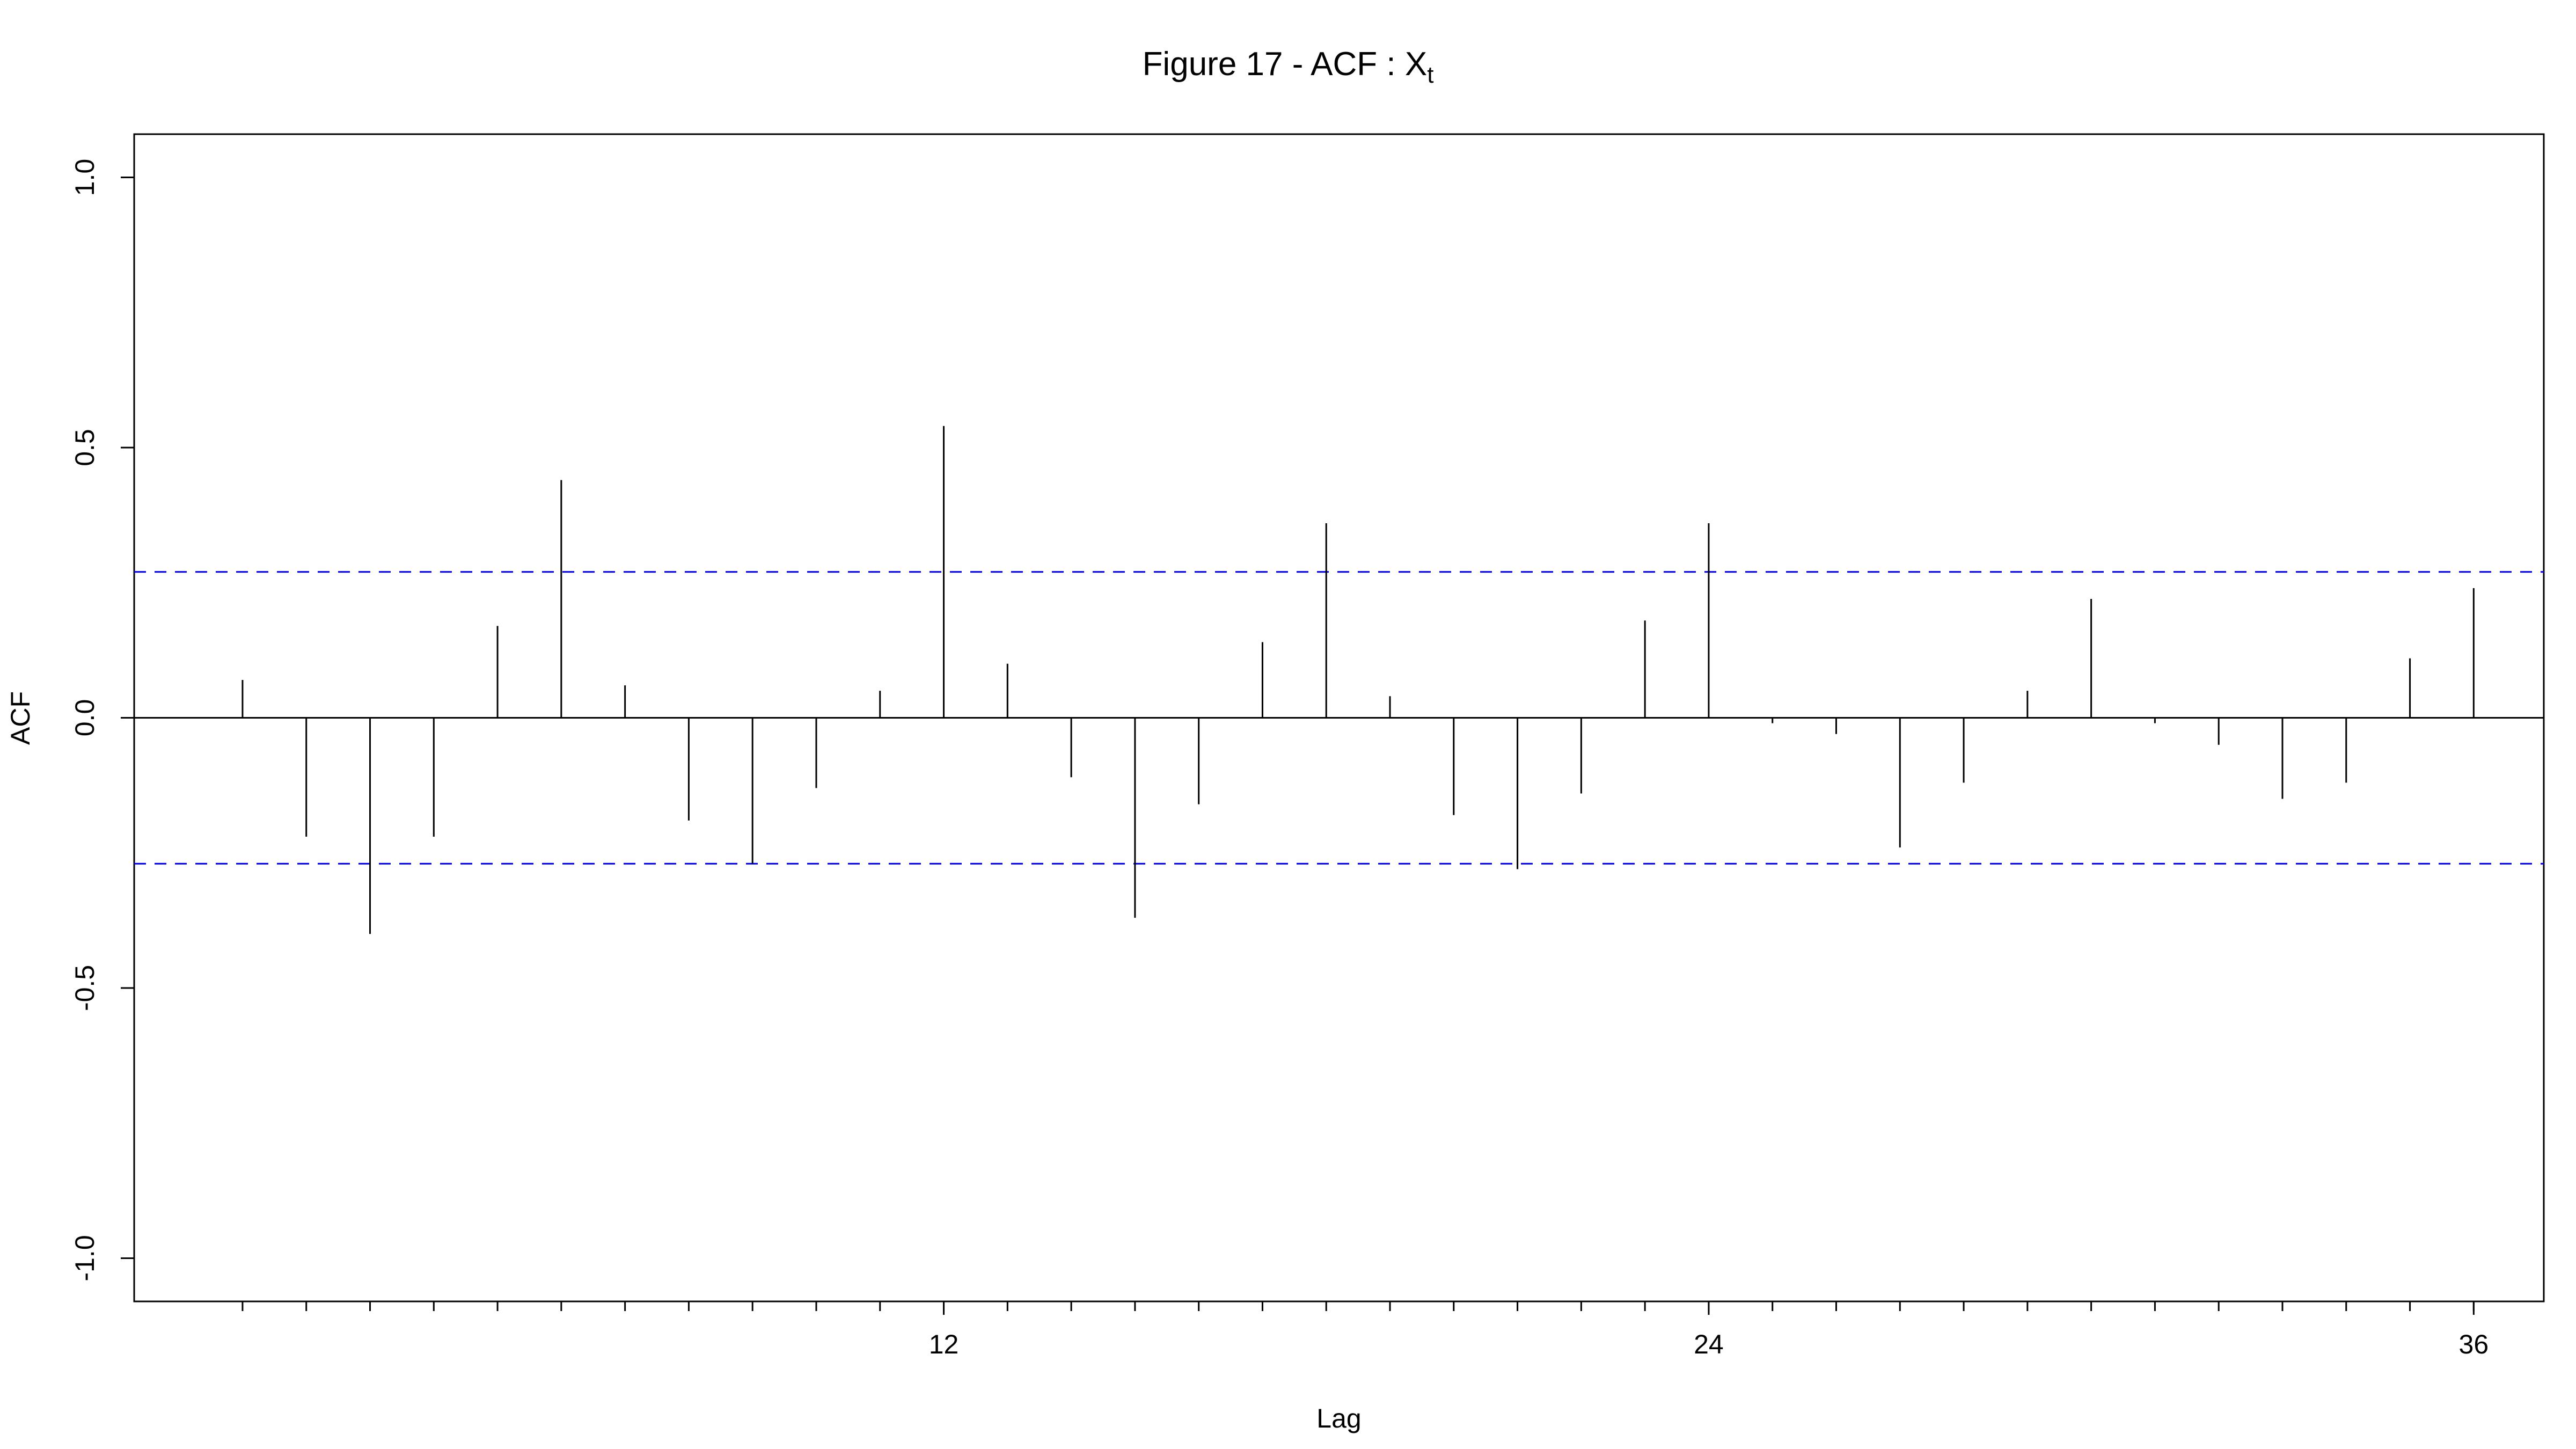 The width and height of the screenshot is (2576, 1449). I want to click on y-axis: -1.0 -0.5 0.0 0.5 1.0, so click(102, 720).